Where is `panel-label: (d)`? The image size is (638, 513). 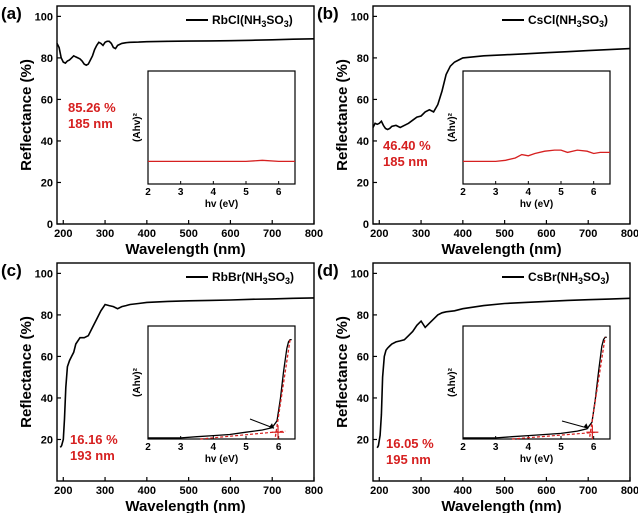
panel-label: (d) is located at coordinates (328, 270).